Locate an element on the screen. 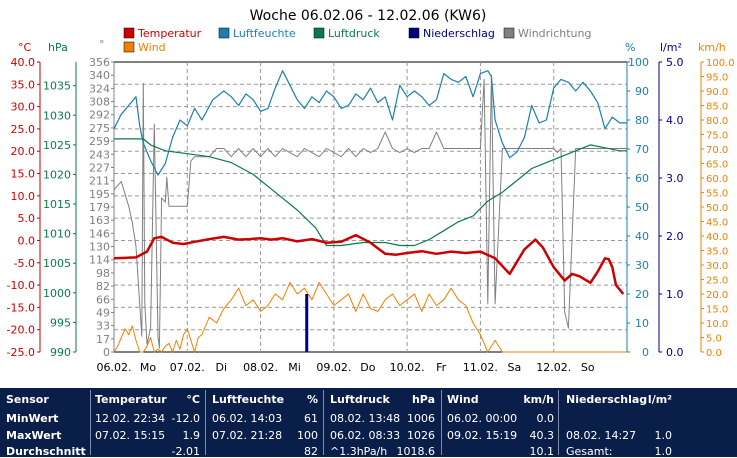 This screenshot has width=737, height=458. temperature-tick-label: 15.0 is located at coordinates (23, 174).